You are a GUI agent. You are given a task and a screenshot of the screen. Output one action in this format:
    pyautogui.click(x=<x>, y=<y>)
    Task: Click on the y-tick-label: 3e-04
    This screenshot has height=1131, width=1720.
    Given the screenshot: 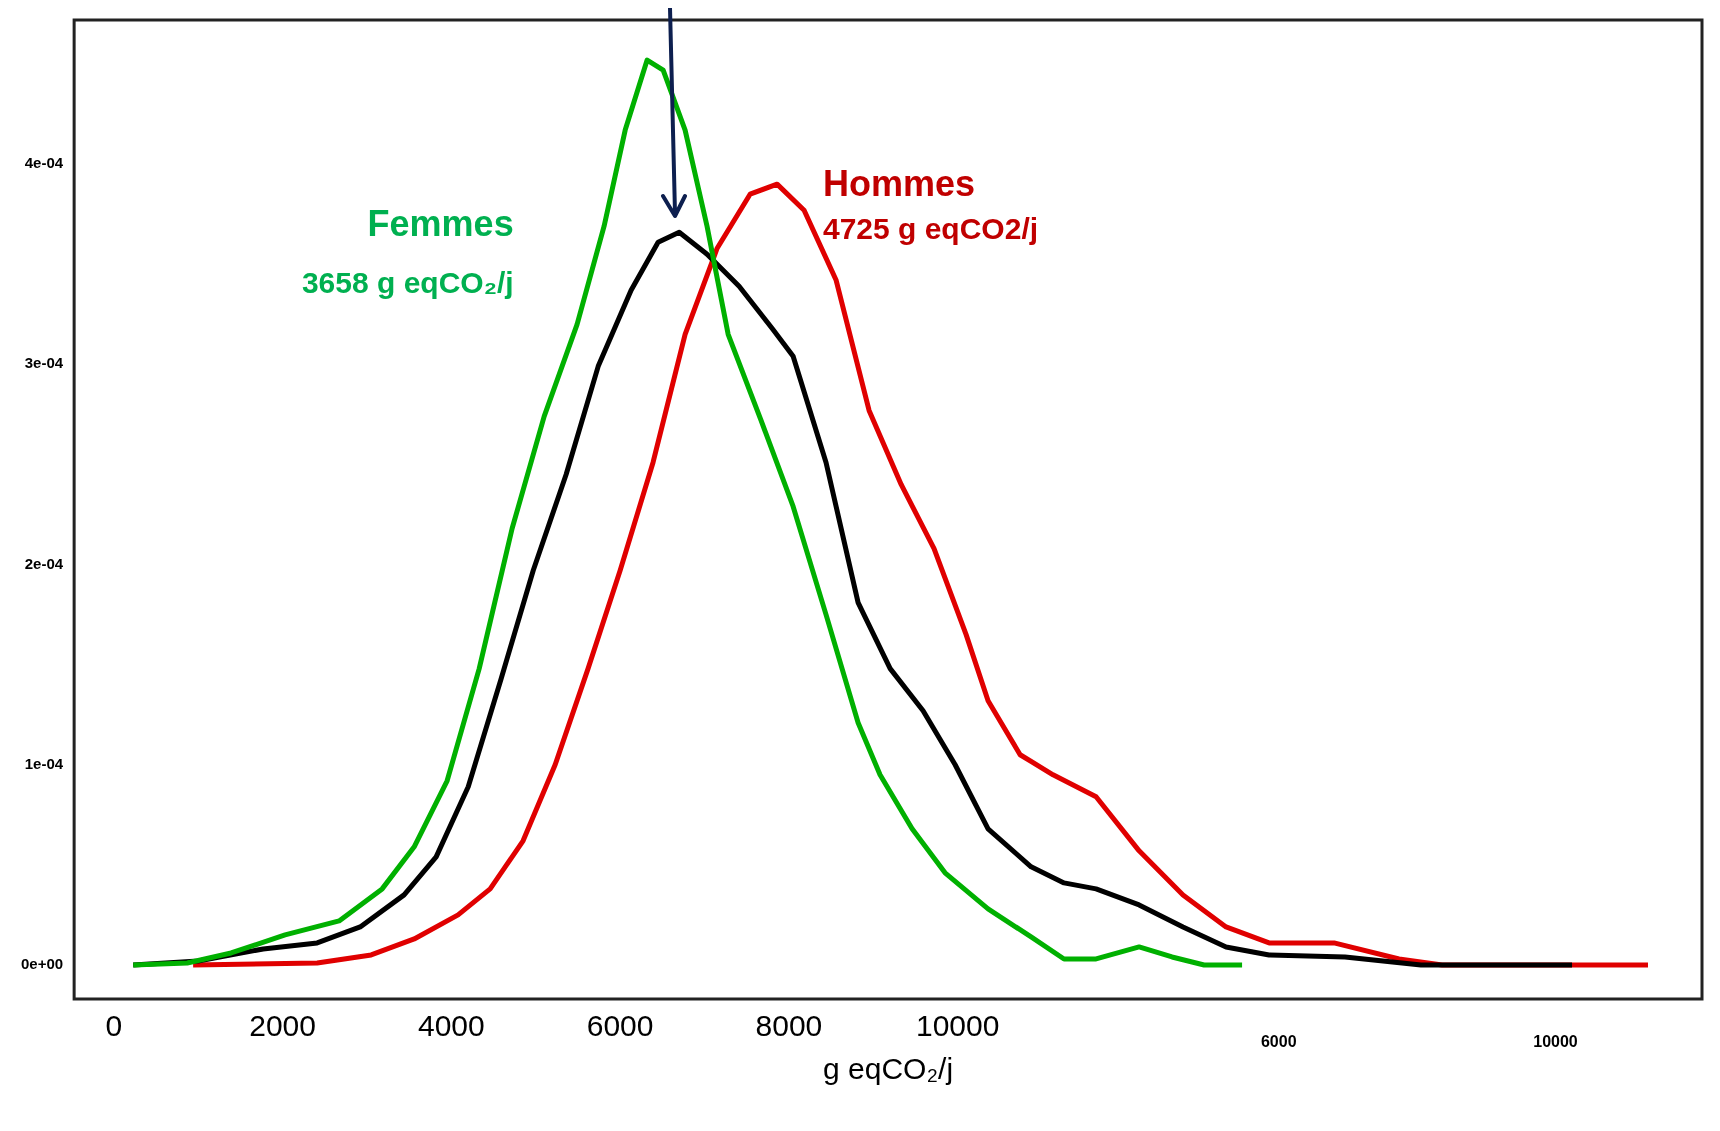 What is the action you would take?
    pyautogui.click(x=44, y=363)
    